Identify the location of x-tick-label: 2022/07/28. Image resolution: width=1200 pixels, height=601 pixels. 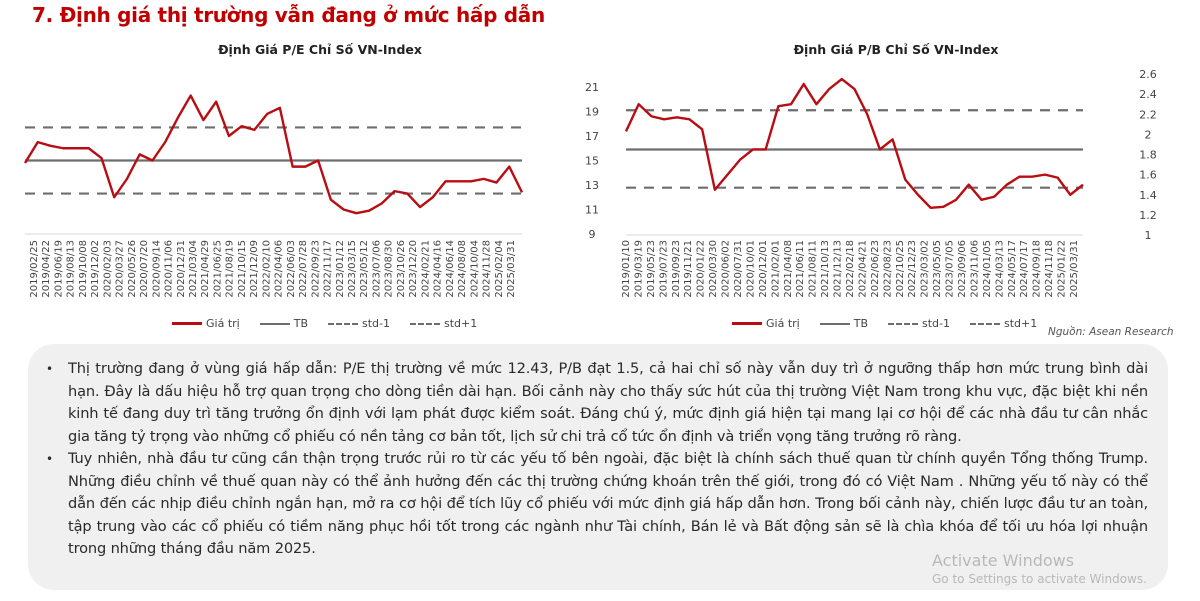
(303, 269).